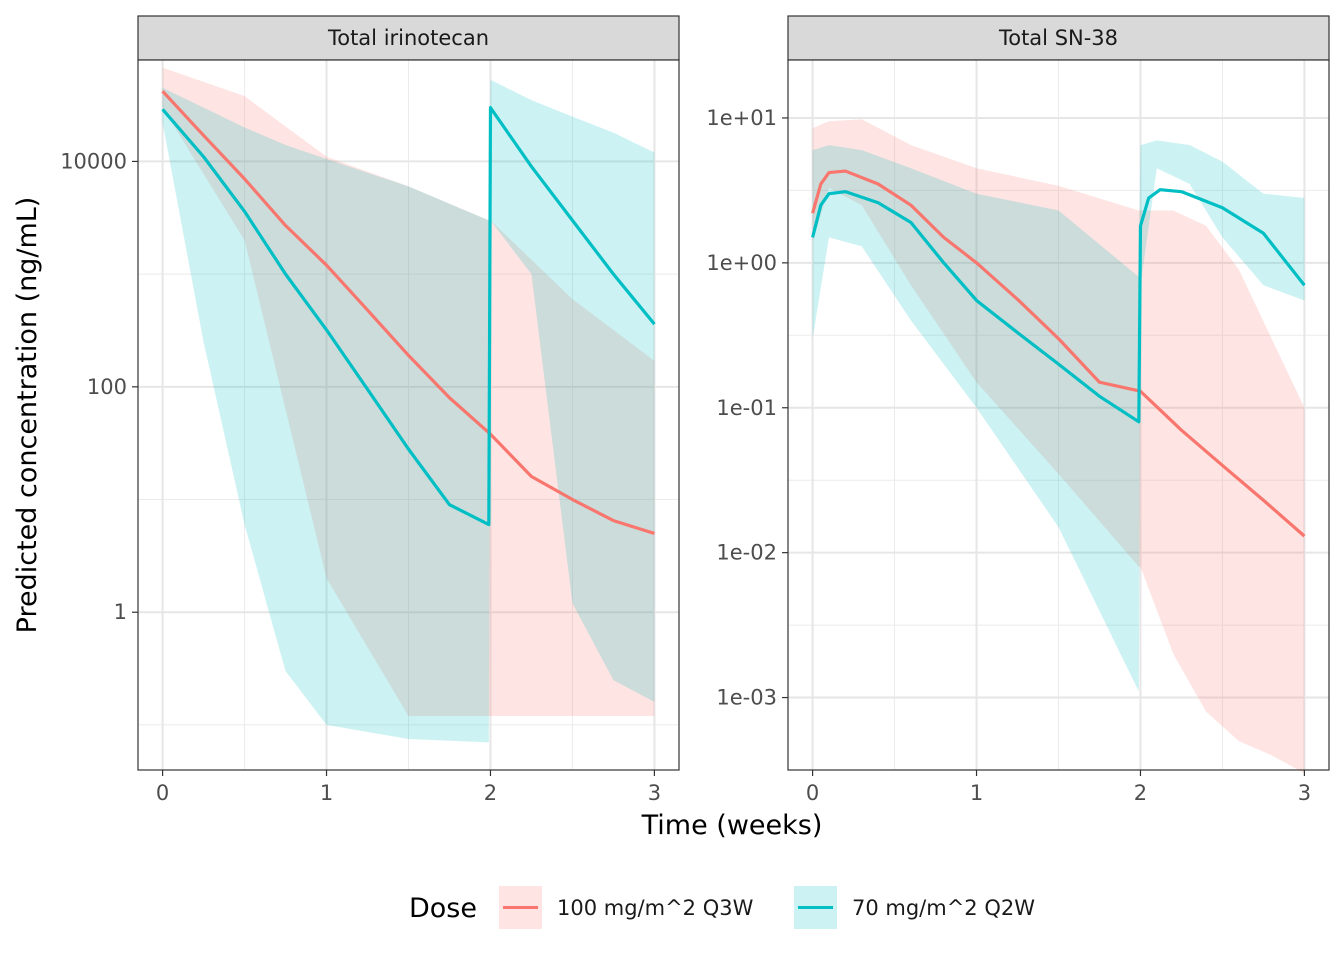 The width and height of the screenshot is (1344, 960). Describe the element at coordinates (746, 408) in the screenshot. I see `y-tick-label: 1e-01` at that location.